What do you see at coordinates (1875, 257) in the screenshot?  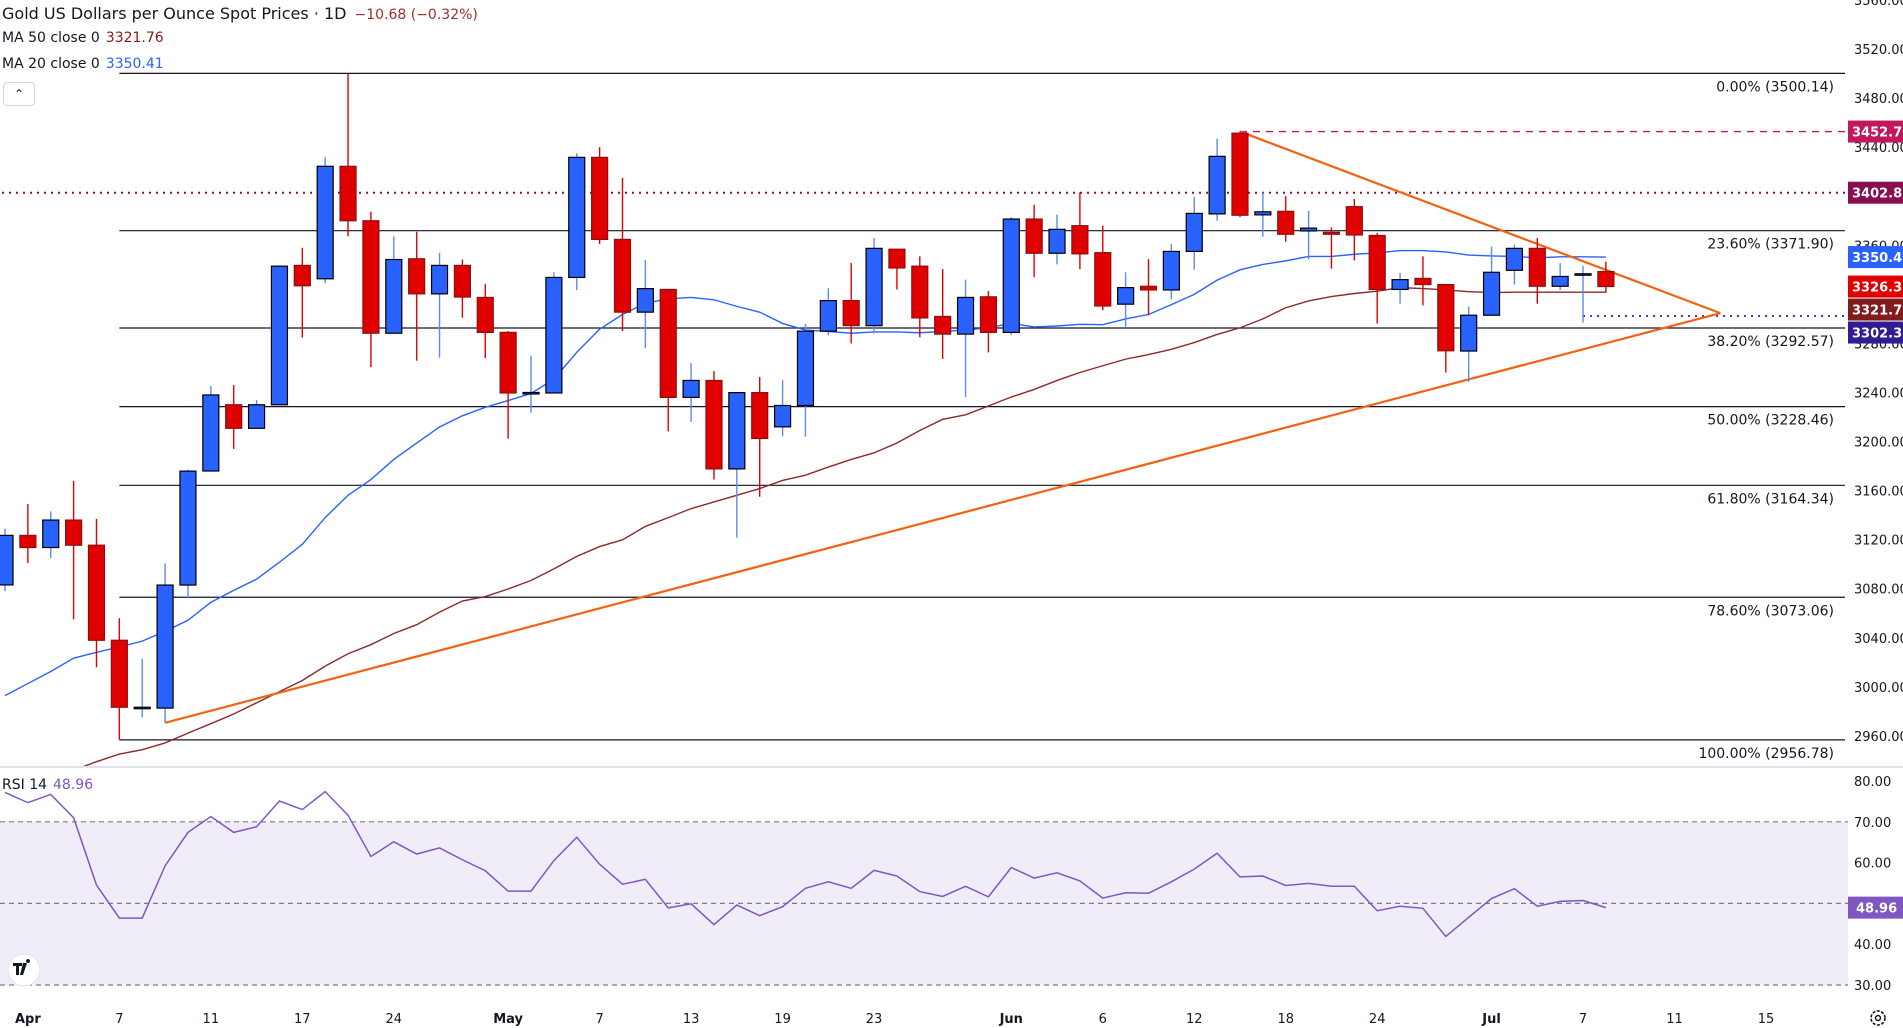 I see `price-badge: 3350.41` at bounding box center [1875, 257].